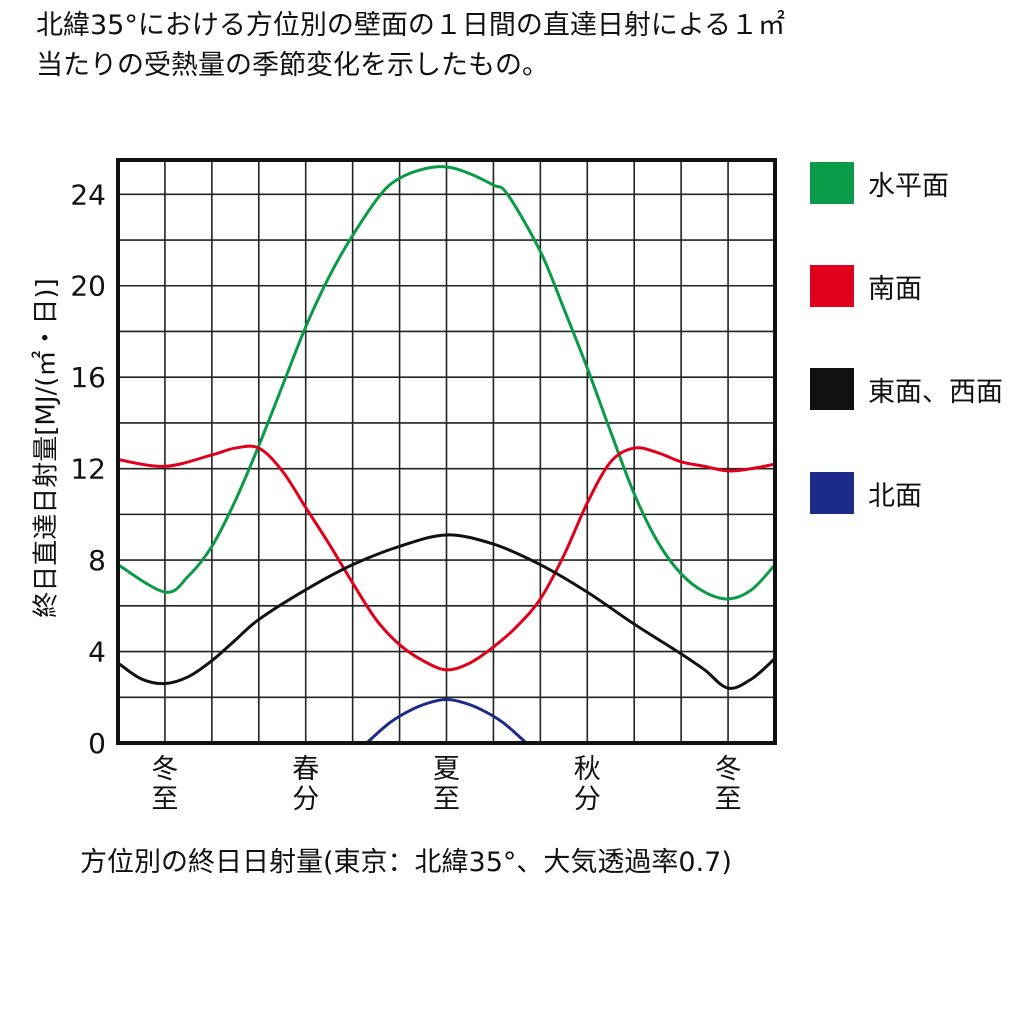 The height and width of the screenshot is (1018, 1024). I want to click on legend-label: 北面, so click(895, 496).